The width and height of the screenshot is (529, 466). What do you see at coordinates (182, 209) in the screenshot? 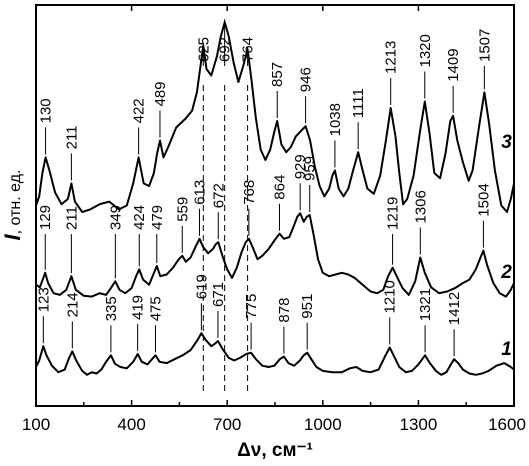
I see `peak-label: 559` at bounding box center [182, 209].